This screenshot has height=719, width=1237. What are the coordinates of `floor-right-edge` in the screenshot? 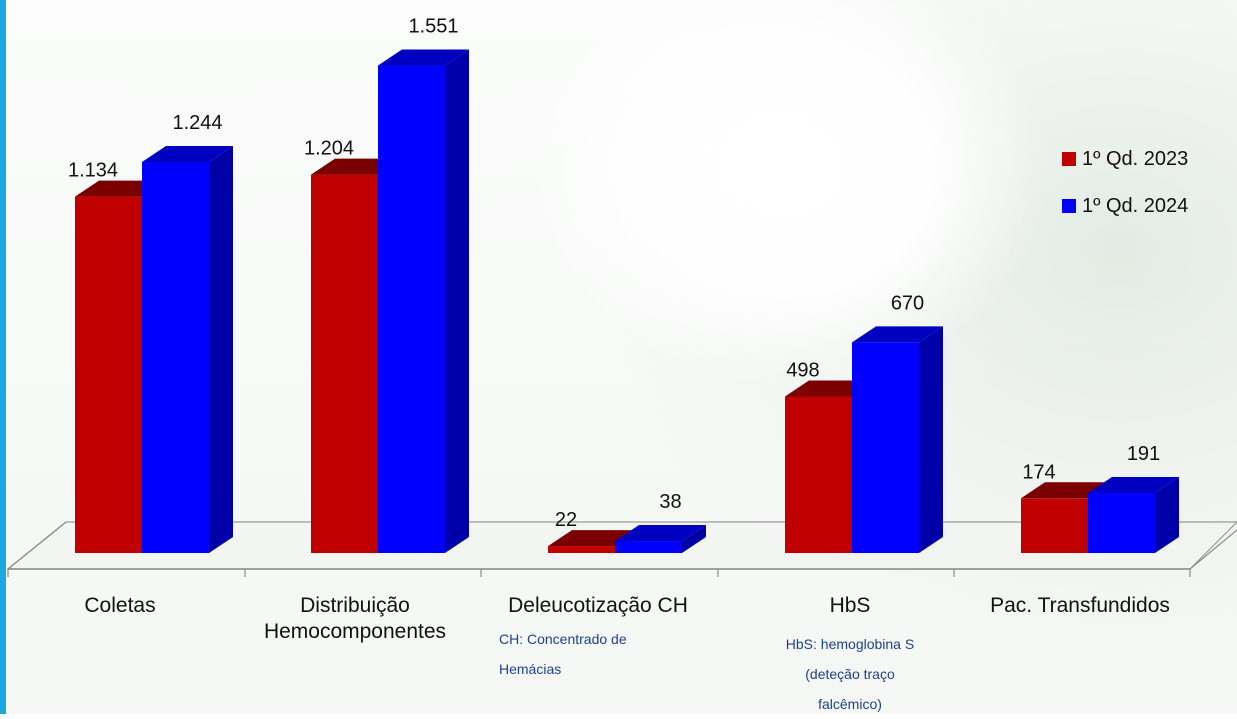 It's located at (1213, 549).